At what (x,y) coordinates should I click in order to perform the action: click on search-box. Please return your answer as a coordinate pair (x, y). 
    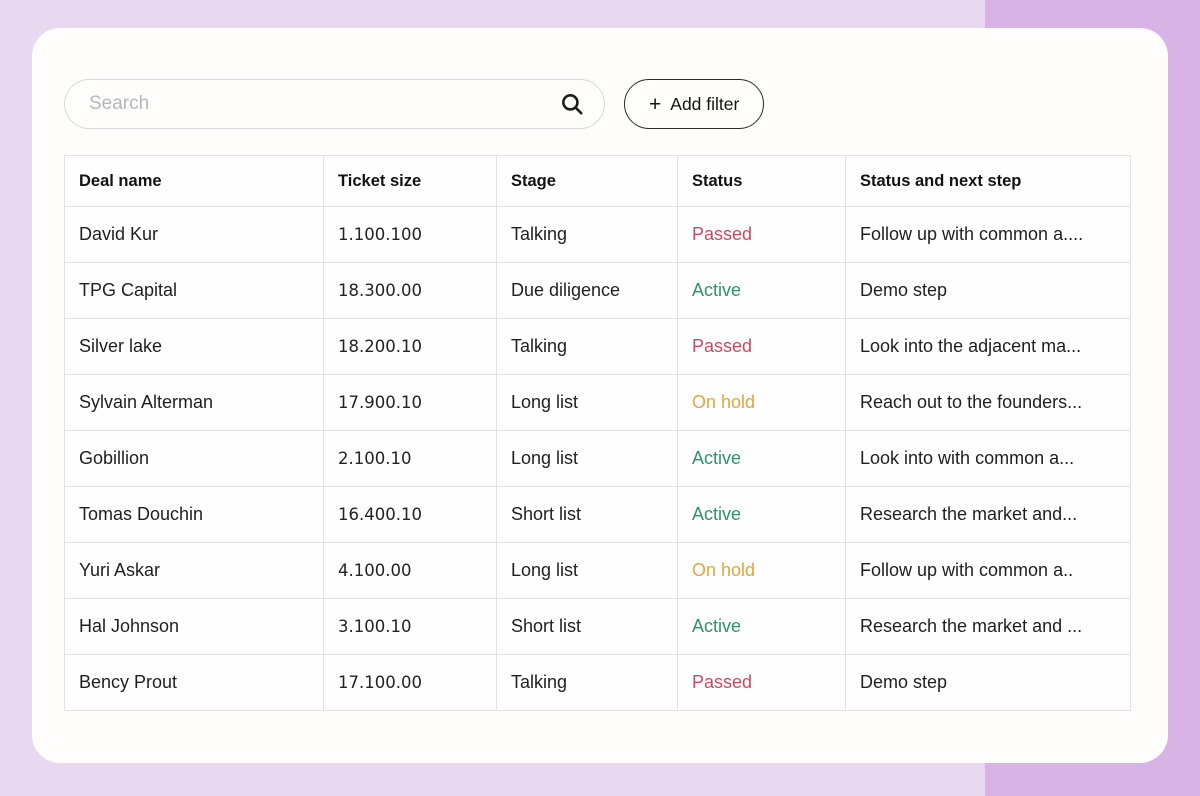
    Looking at the image, I should click on (334, 104).